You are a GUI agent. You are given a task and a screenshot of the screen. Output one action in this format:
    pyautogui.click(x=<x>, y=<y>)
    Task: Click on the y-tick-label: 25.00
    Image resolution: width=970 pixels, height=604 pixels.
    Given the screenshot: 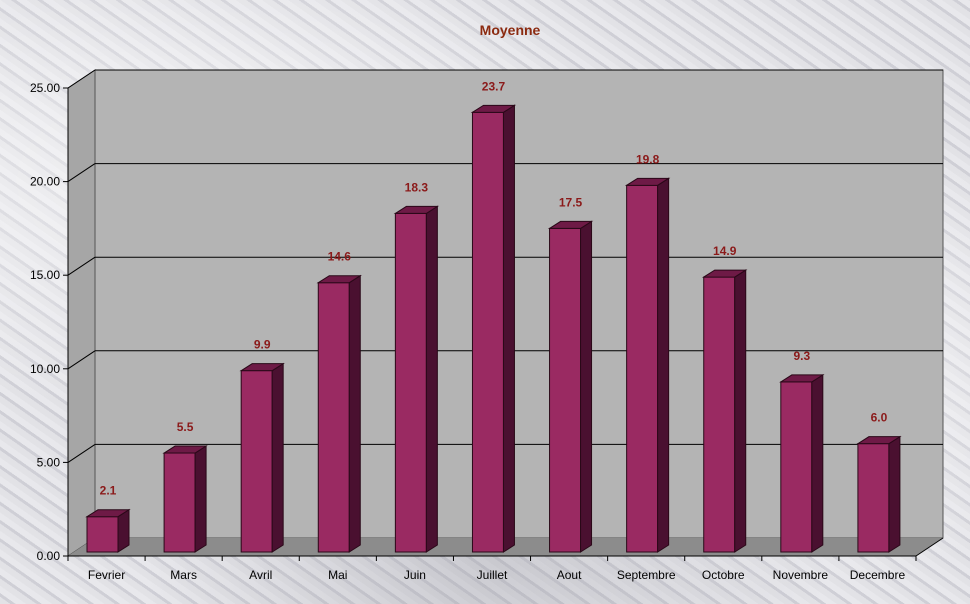 What is the action you would take?
    pyautogui.click(x=45, y=88)
    